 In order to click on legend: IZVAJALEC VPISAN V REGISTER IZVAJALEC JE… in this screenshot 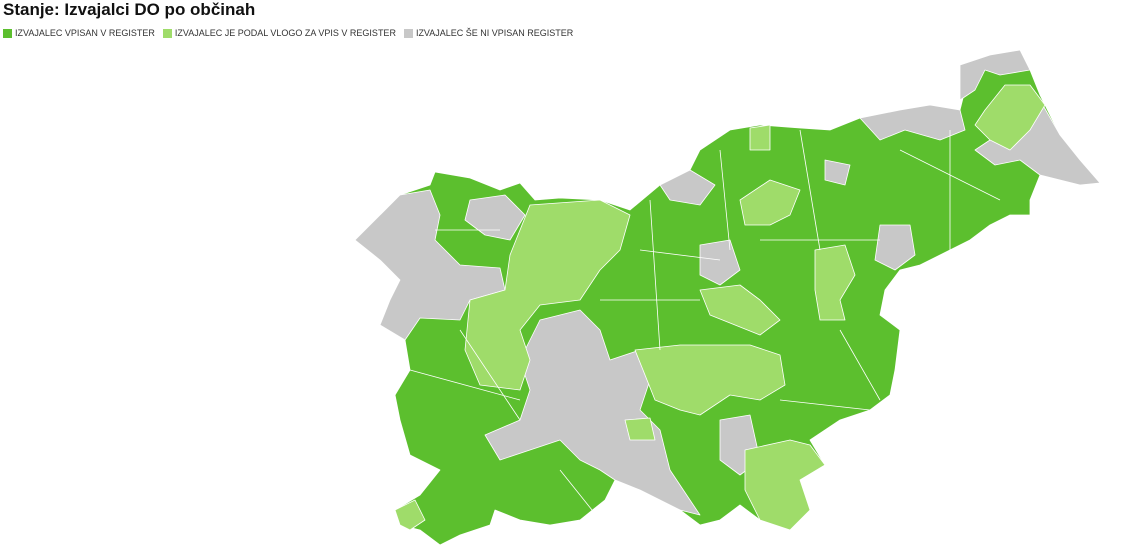, I will do `click(288, 33)`.